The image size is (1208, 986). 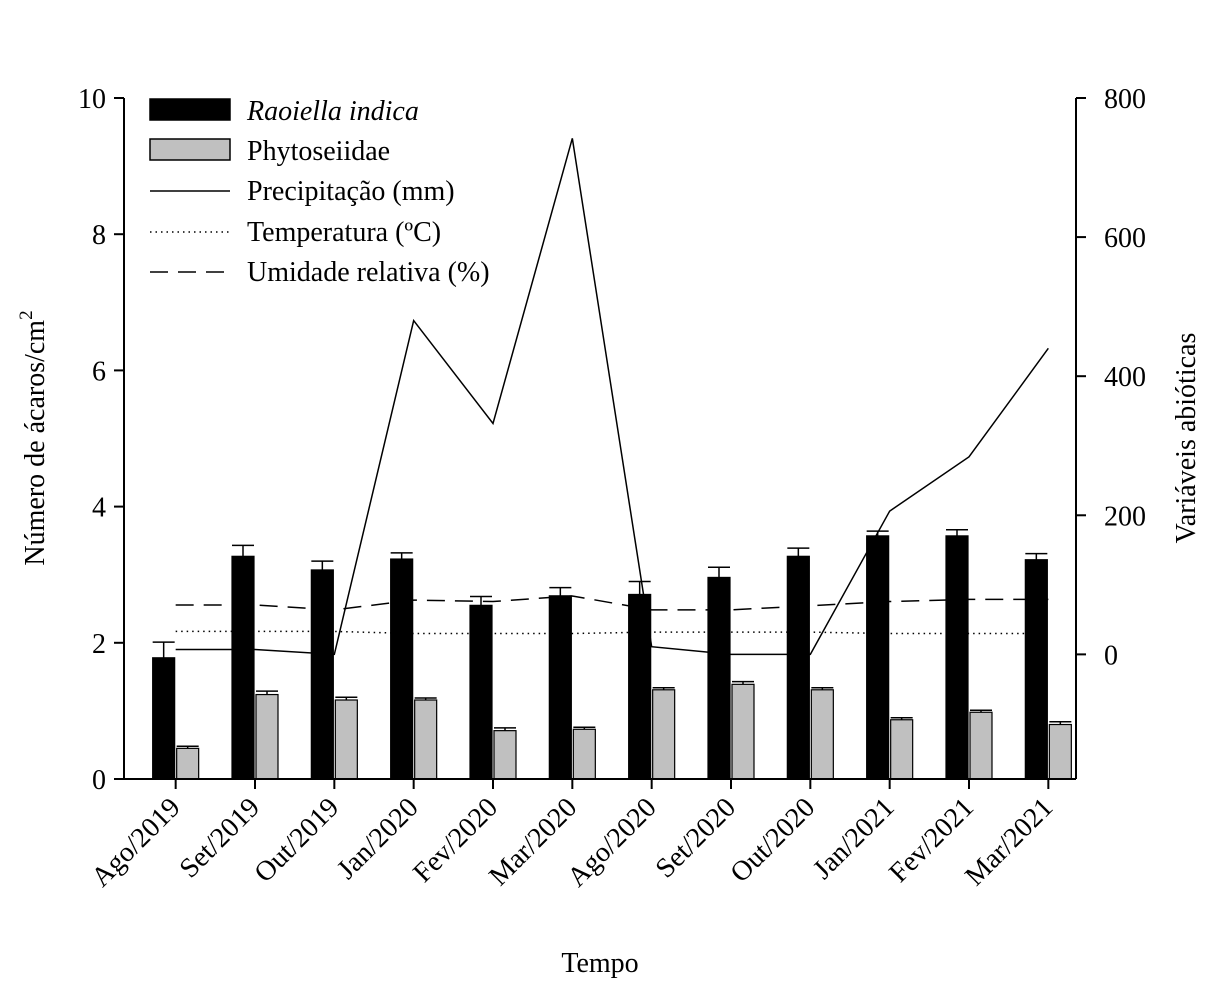 I want to click on left-y-tick-label: 8, so click(x=99, y=235).